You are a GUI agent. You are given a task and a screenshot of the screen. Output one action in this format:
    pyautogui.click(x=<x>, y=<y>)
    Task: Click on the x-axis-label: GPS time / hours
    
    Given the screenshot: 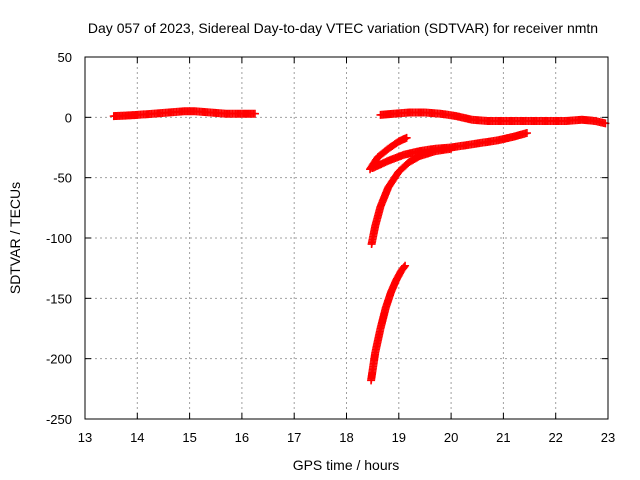 What is the action you would take?
    pyautogui.click(x=346, y=465)
    